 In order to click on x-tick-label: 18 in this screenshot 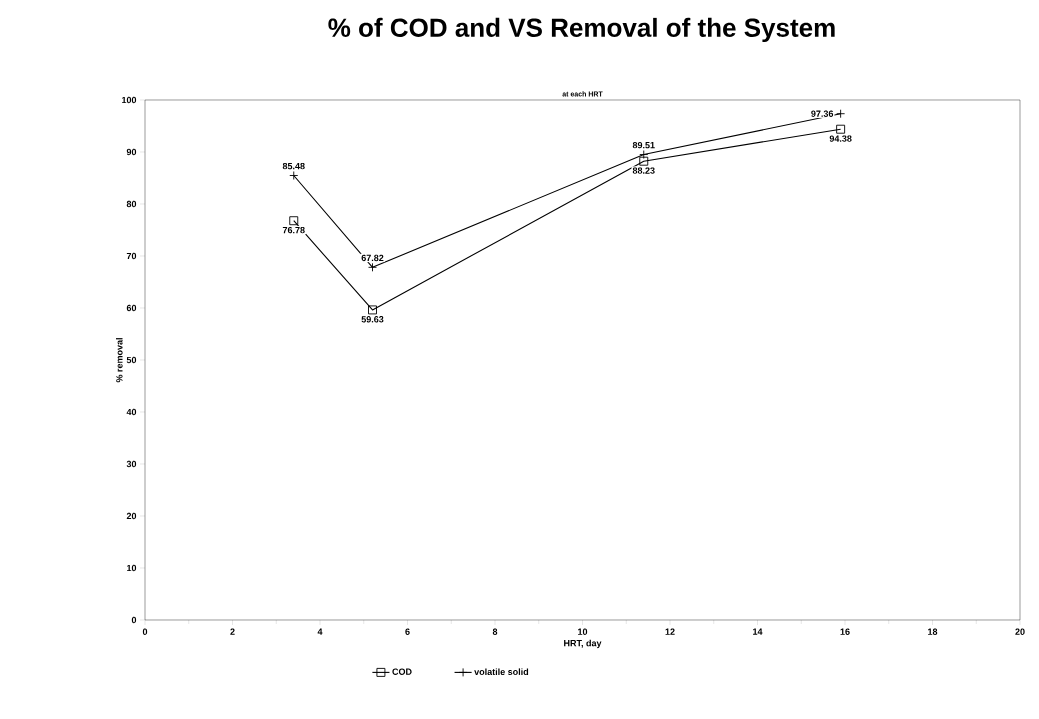, I will do `click(933, 631)`.